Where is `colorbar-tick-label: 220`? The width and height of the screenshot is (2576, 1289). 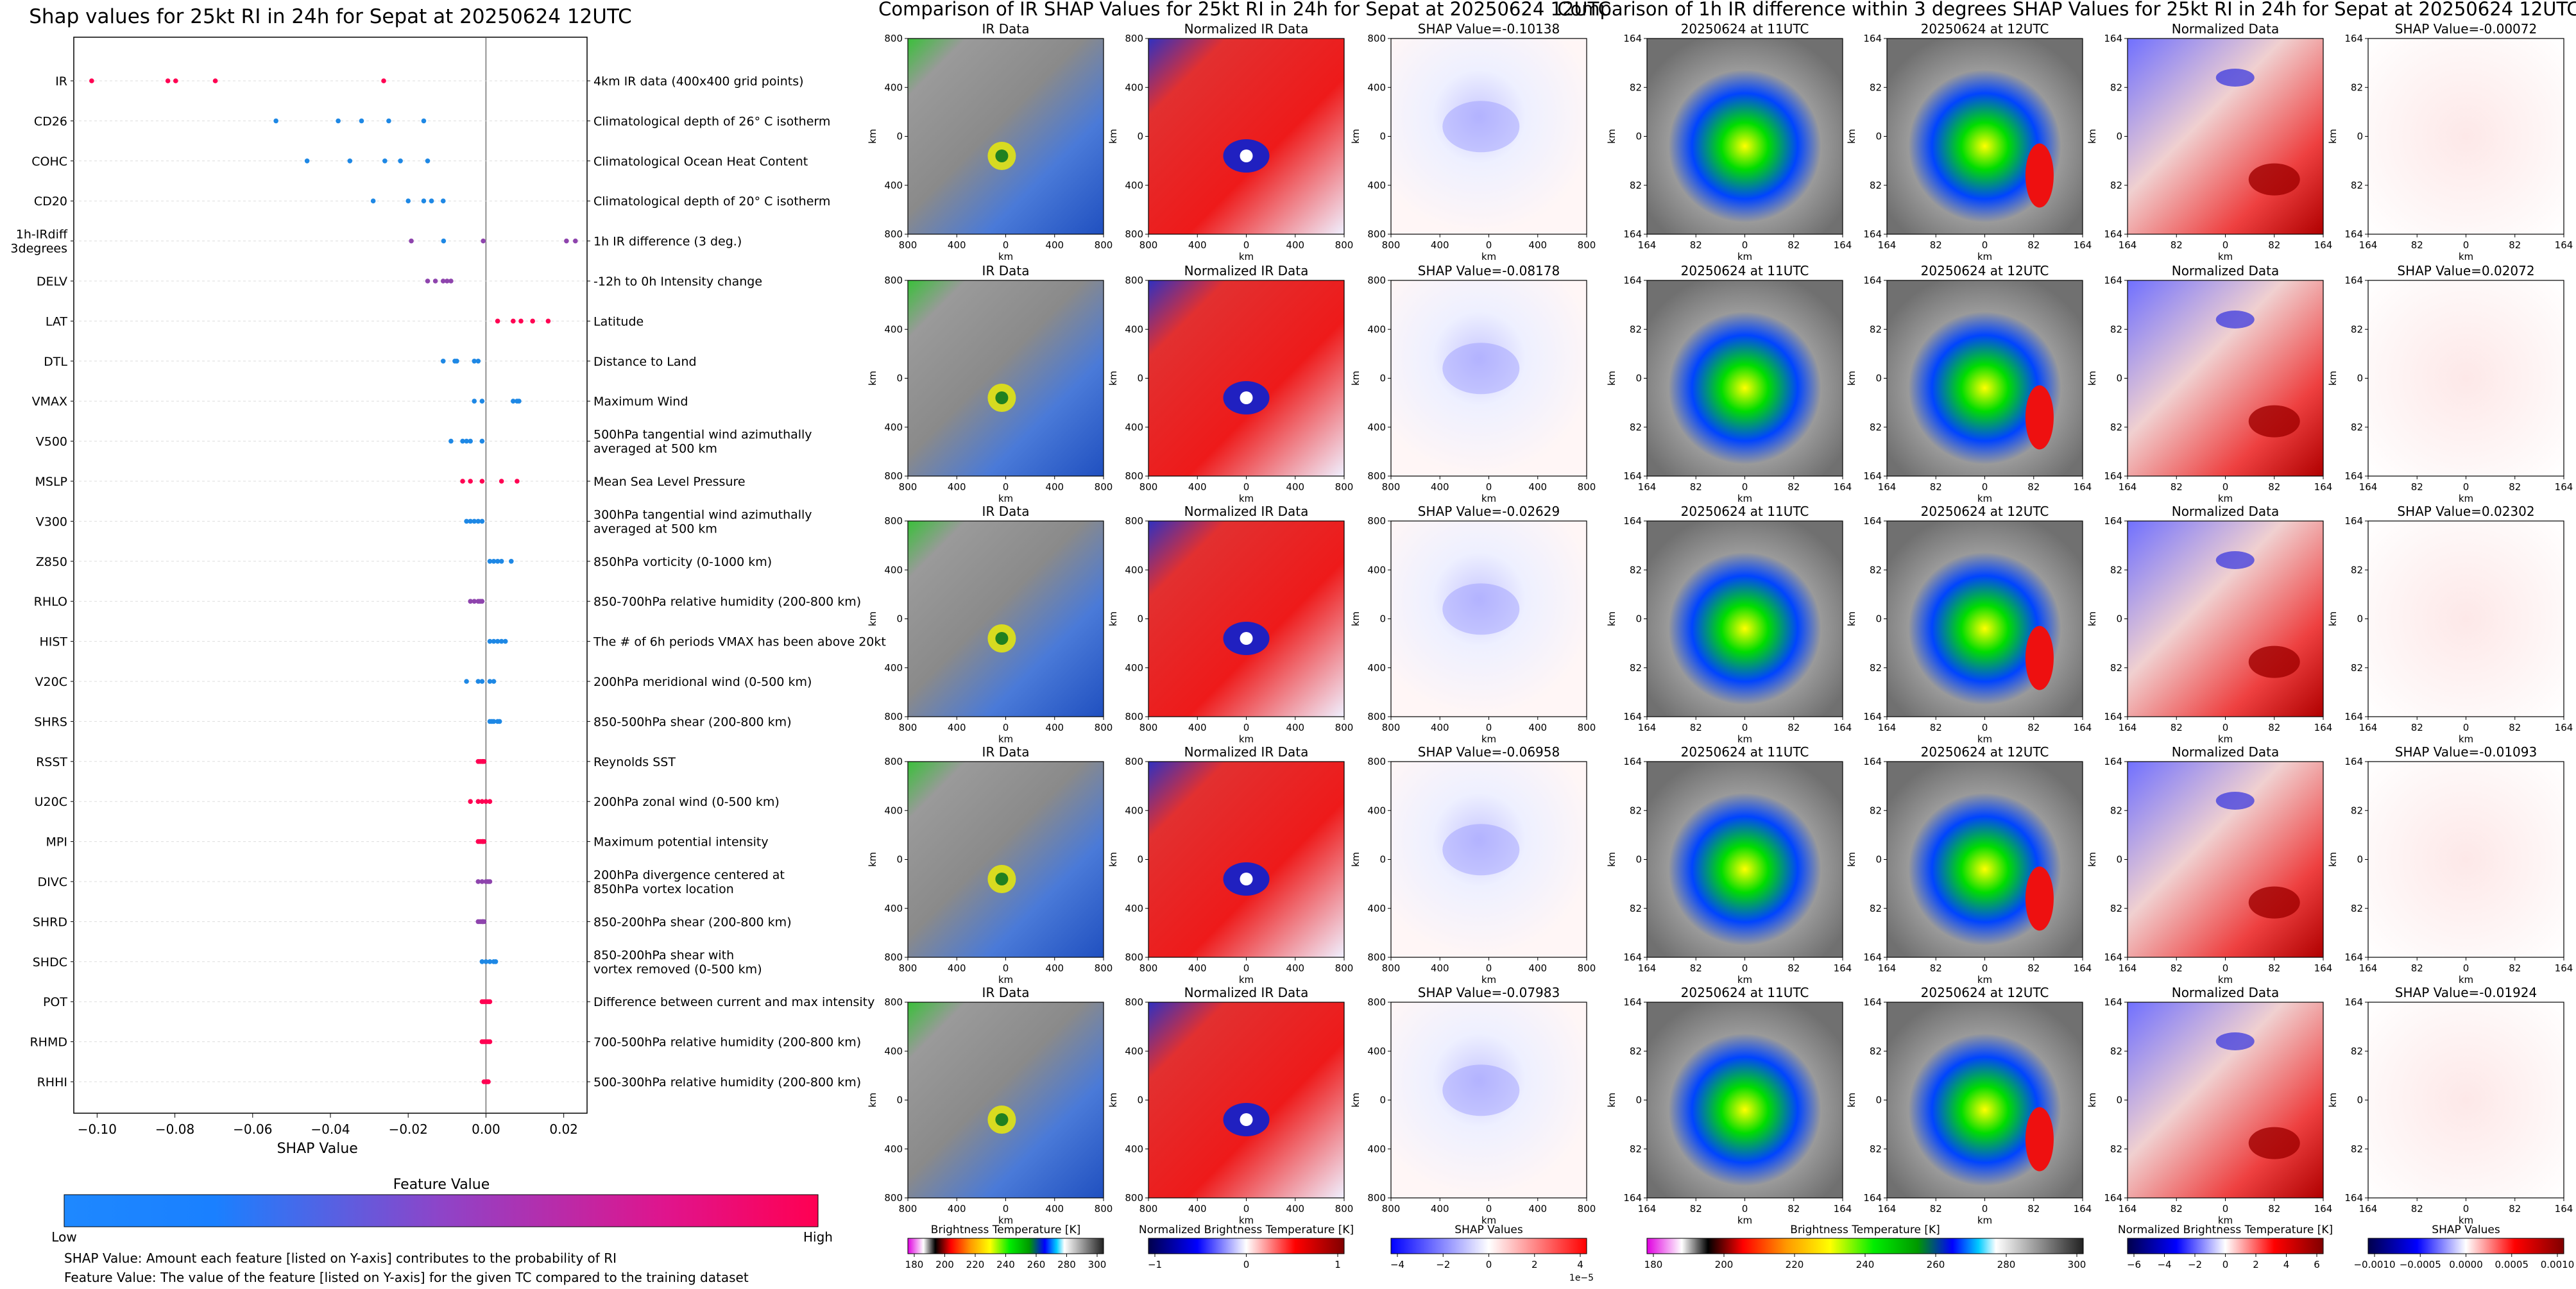
colorbar-tick-label: 220 is located at coordinates (1795, 1264).